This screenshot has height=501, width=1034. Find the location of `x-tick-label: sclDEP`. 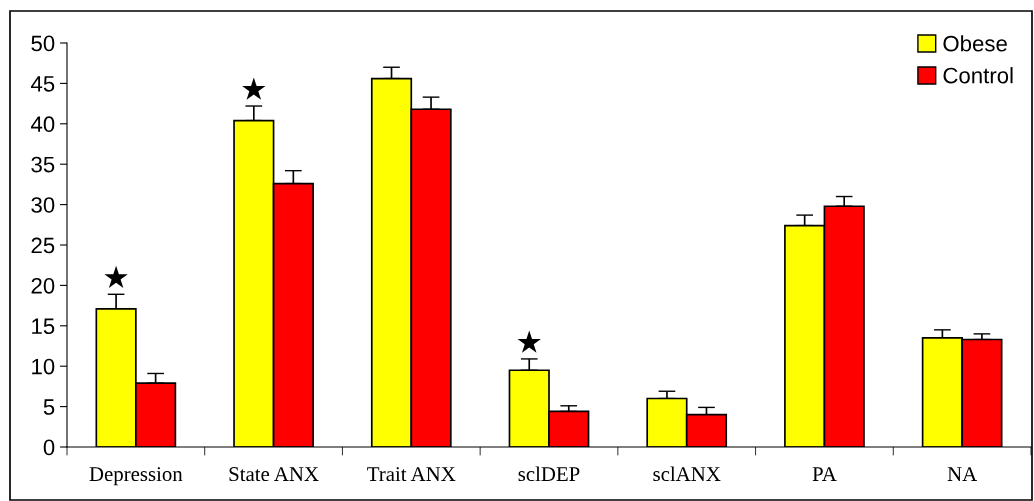

x-tick-label: sclDEP is located at coordinates (549, 474).